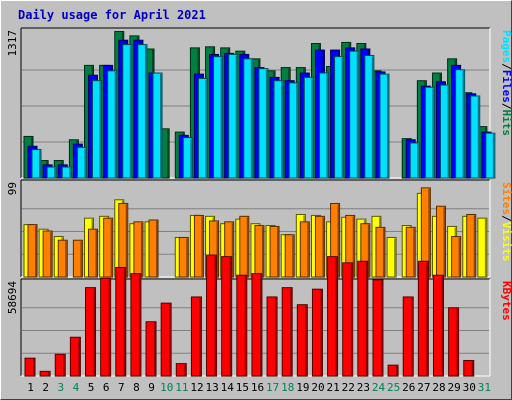 This screenshot has height=400, width=512. I want to click on x-tick-label: 26, so click(408, 387).